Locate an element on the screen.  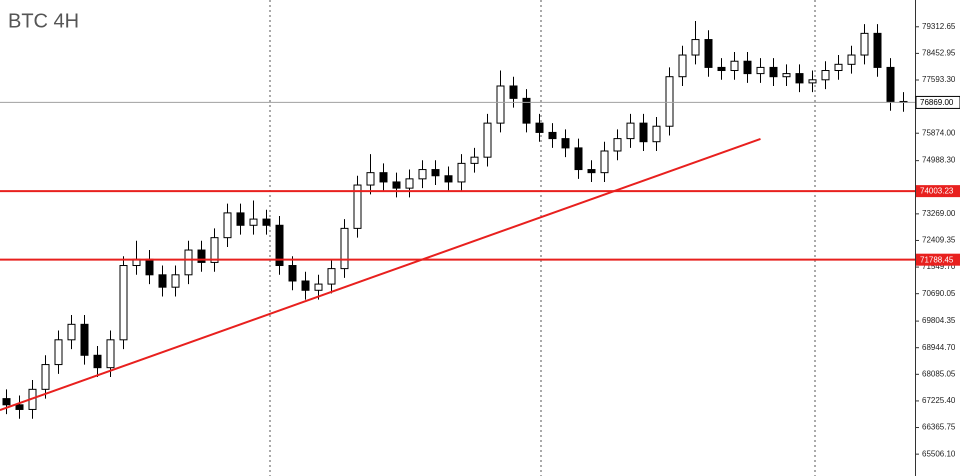
y-tick-label: 70690.05 is located at coordinates (939, 293).